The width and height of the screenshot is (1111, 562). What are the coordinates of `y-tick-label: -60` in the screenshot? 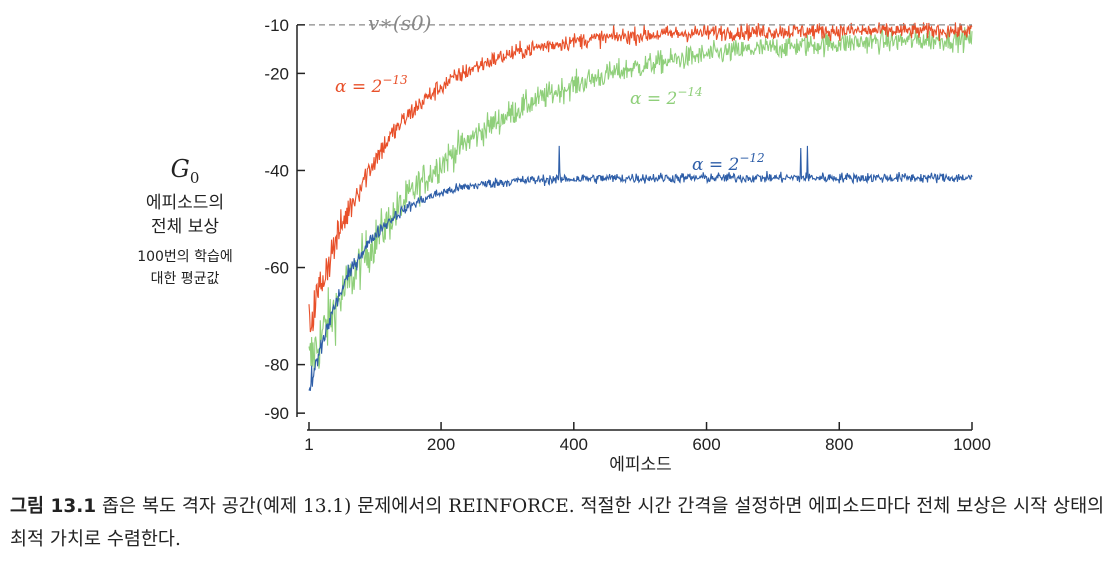 It's located at (276, 268).